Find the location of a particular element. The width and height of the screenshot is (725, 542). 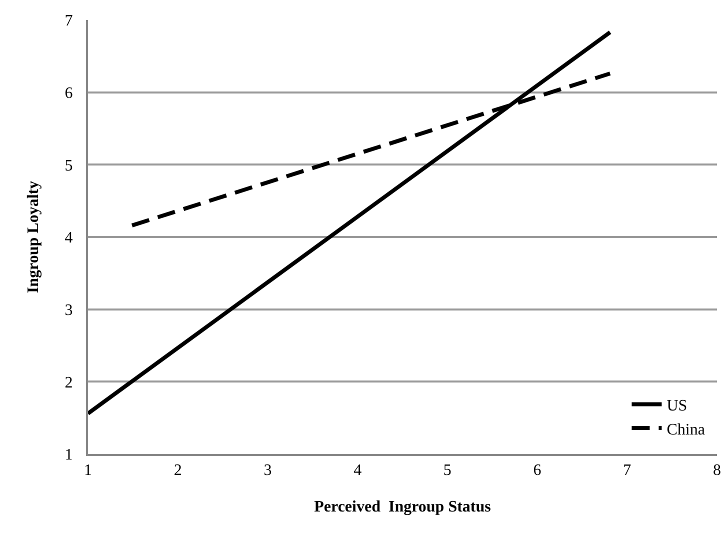

y-tick-label: 6 is located at coordinates (68, 93).